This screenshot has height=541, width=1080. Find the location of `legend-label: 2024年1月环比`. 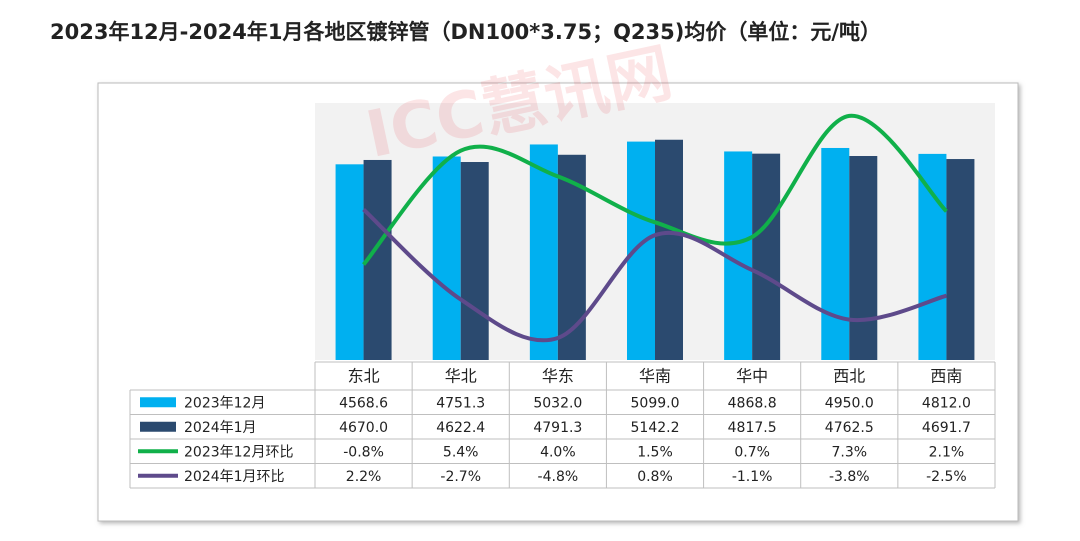

legend-label: 2024年1月环比 is located at coordinates (234, 477).